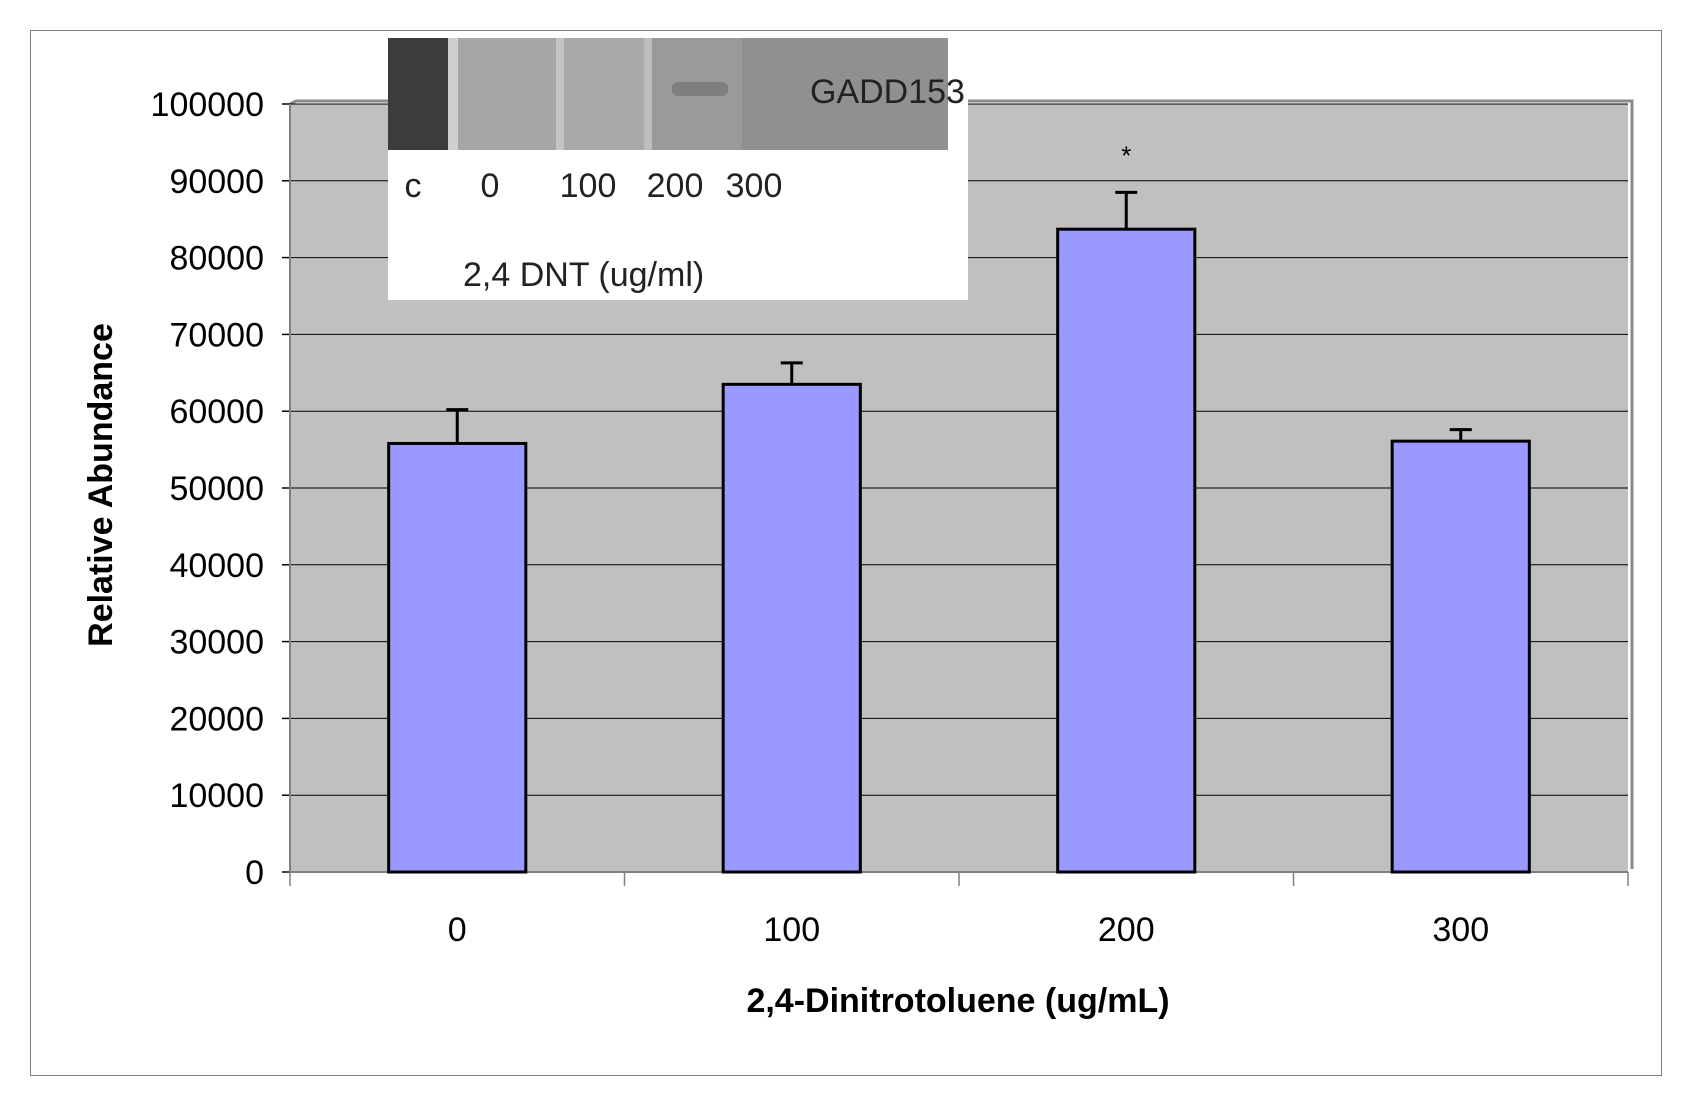  What do you see at coordinates (957, 1001) in the screenshot?
I see `x-axis-title: 2,4-Dinitrotoluene (ug/mL)` at bounding box center [957, 1001].